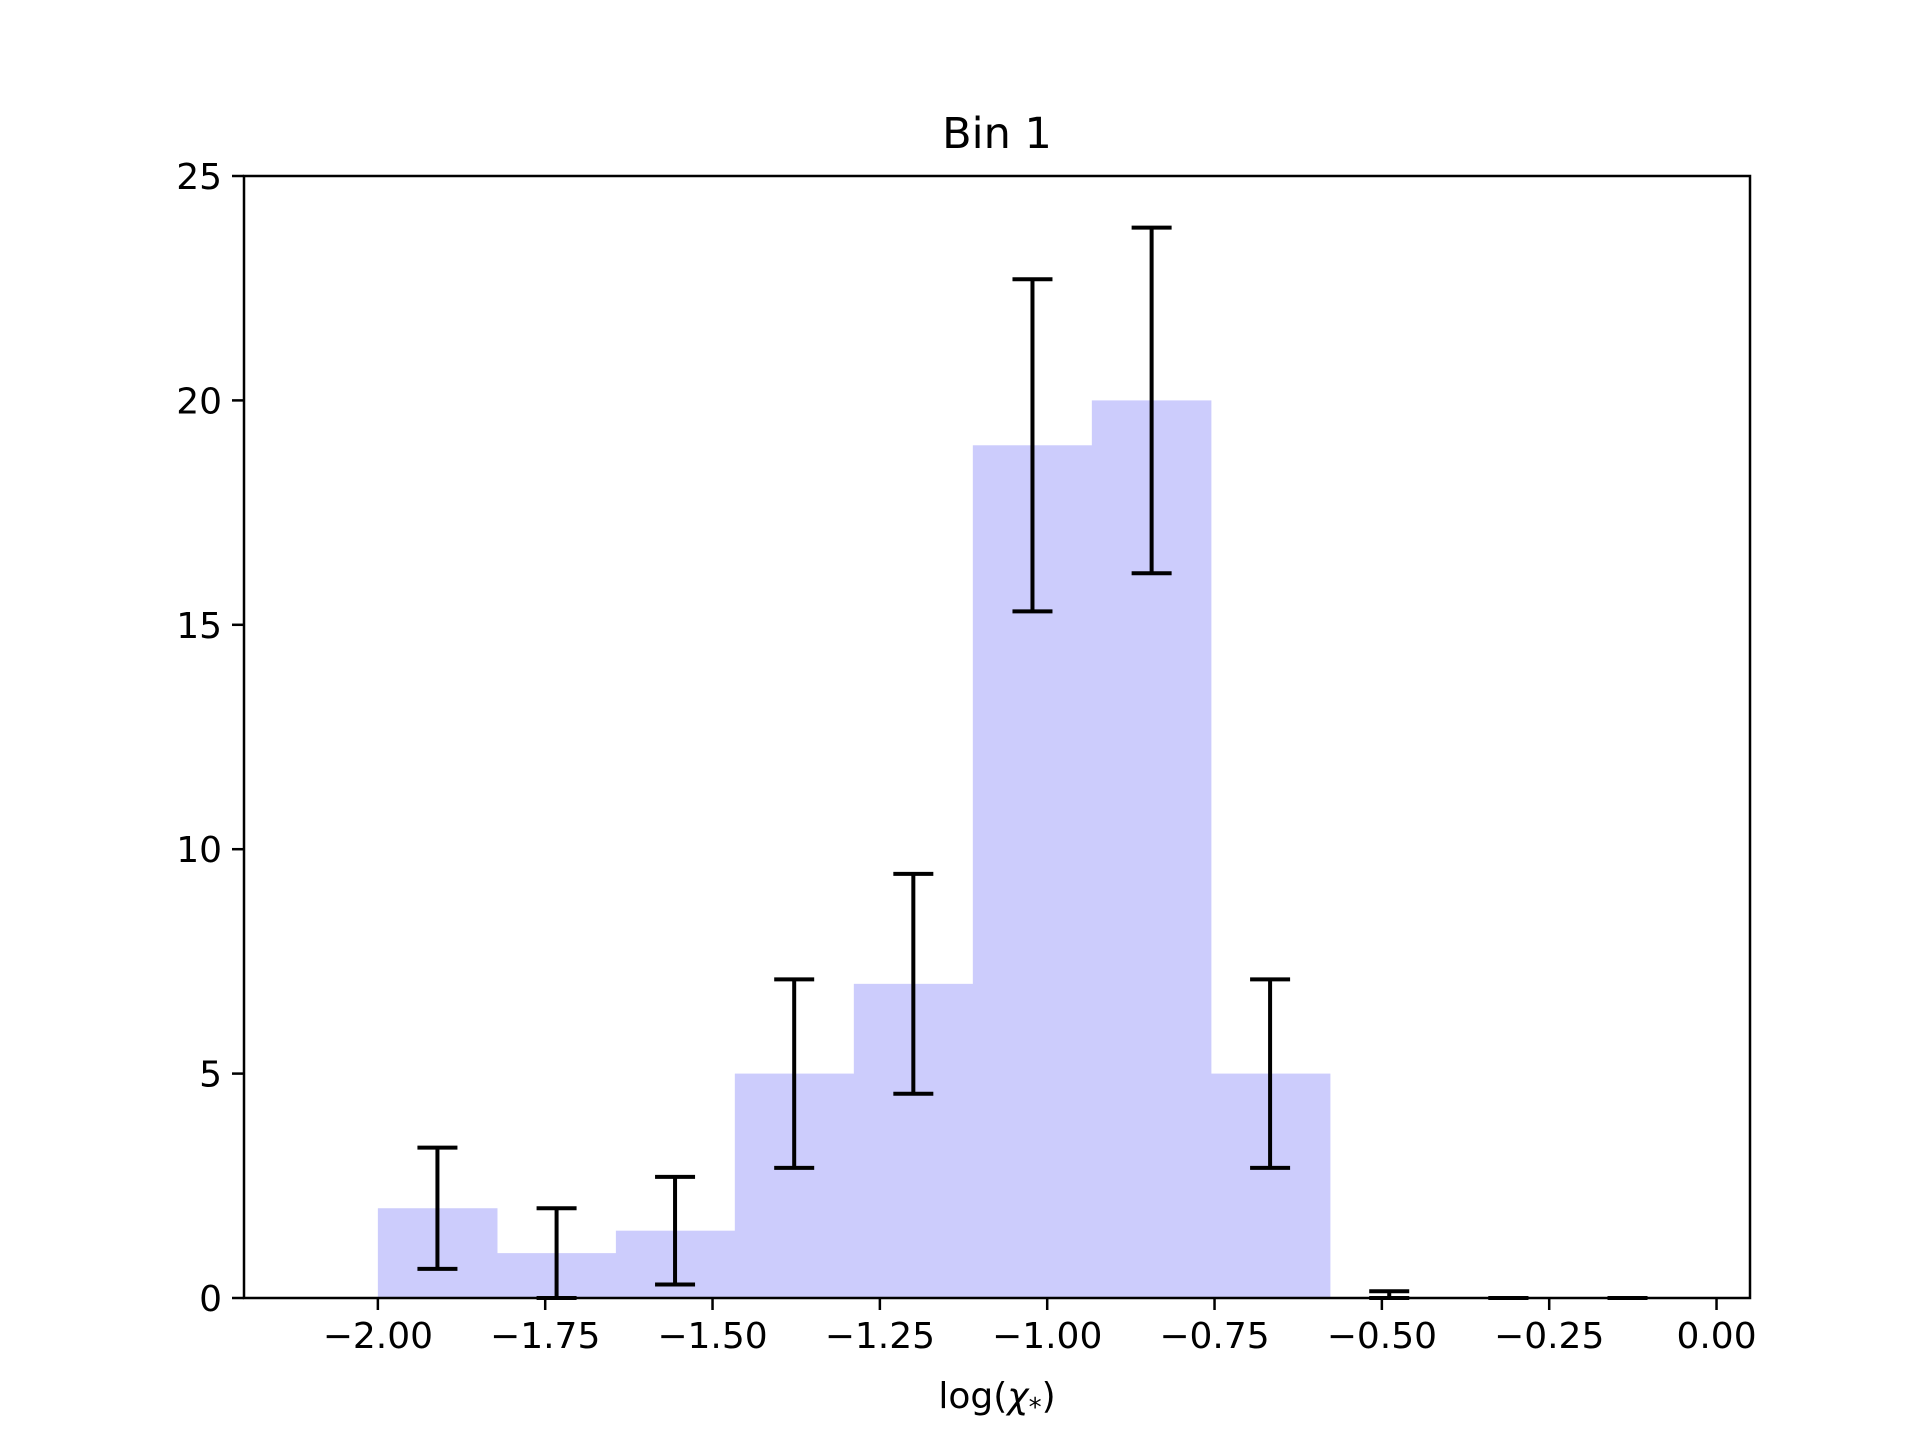 Image resolution: width=1920 pixels, height=1440 pixels. What do you see at coordinates (210, 738) in the screenshot?
I see `y-axis-ticks: 0 5 10 15 20 25` at bounding box center [210, 738].